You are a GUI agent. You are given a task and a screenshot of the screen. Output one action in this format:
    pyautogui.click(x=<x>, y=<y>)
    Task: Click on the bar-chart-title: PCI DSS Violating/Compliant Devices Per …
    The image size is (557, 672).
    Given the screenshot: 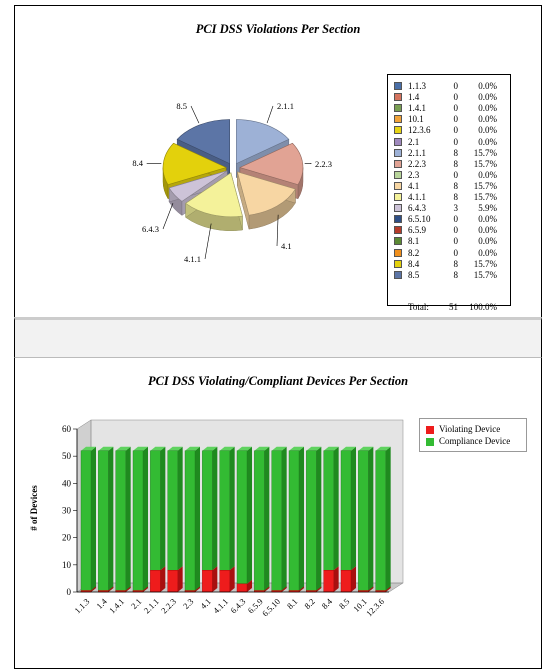 What is the action you would take?
    pyautogui.click(x=278, y=381)
    